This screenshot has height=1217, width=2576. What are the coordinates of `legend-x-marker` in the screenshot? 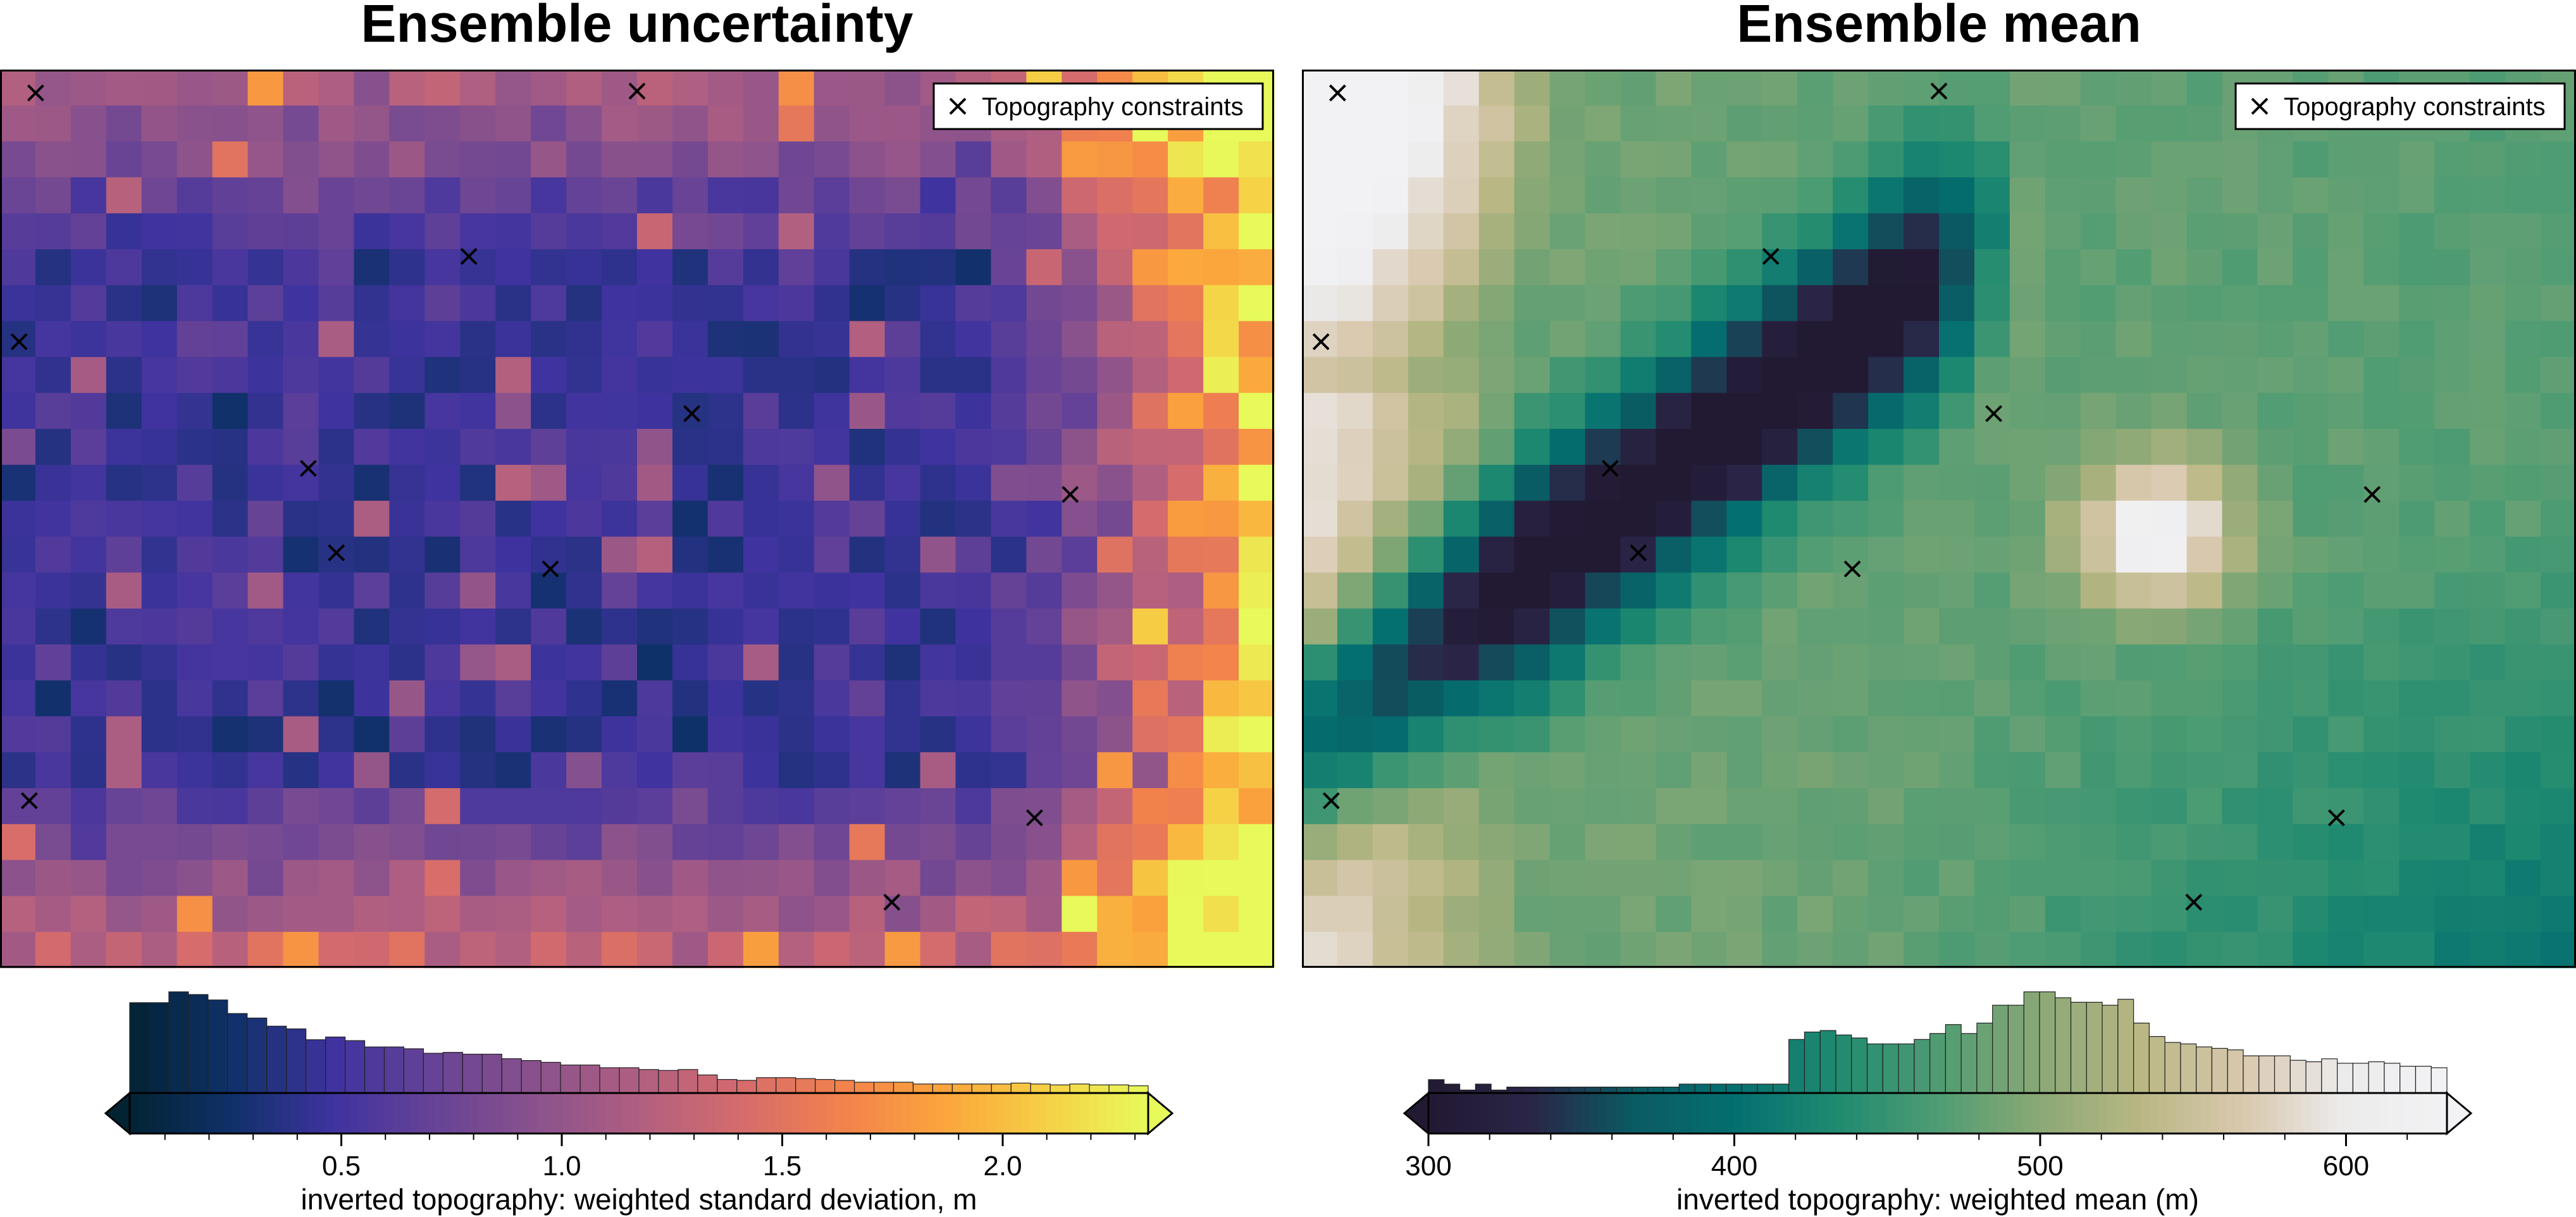 It's located at (958, 106).